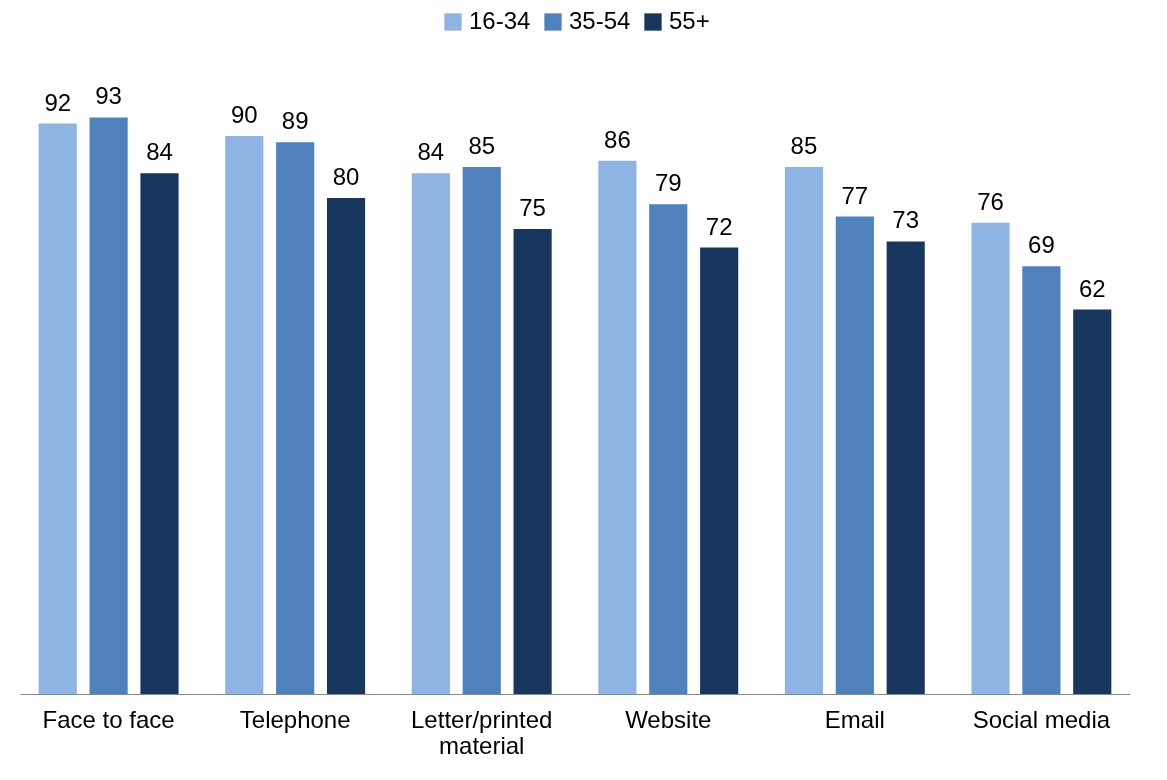 The height and width of the screenshot is (780, 1167). What do you see at coordinates (500, 20) in the screenshot?
I see `legend-label: 16-34` at bounding box center [500, 20].